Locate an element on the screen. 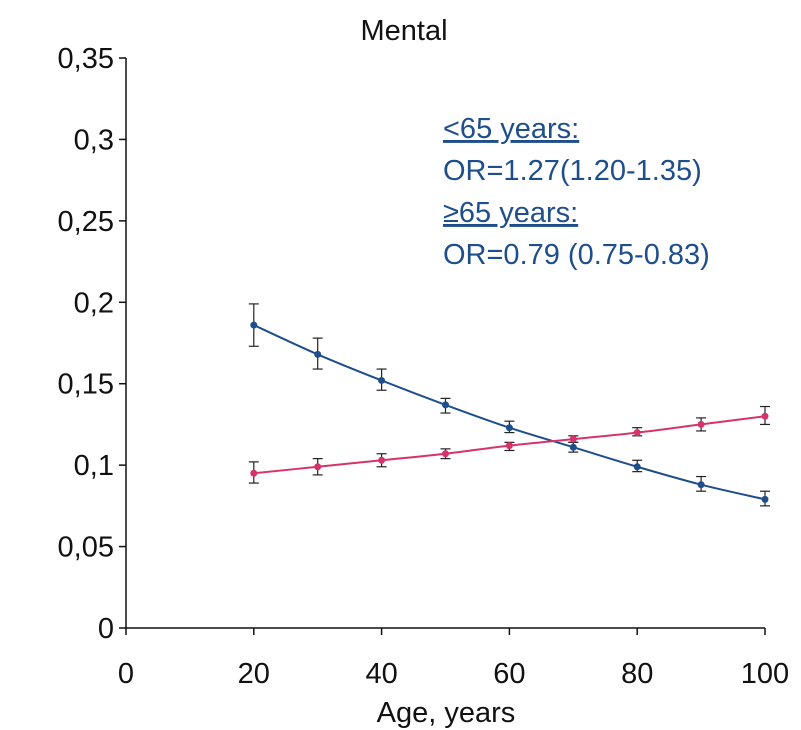 The width and height of the screenshot is (801, 730). x-tick-label: 0 is located at coordinates (126, 674).